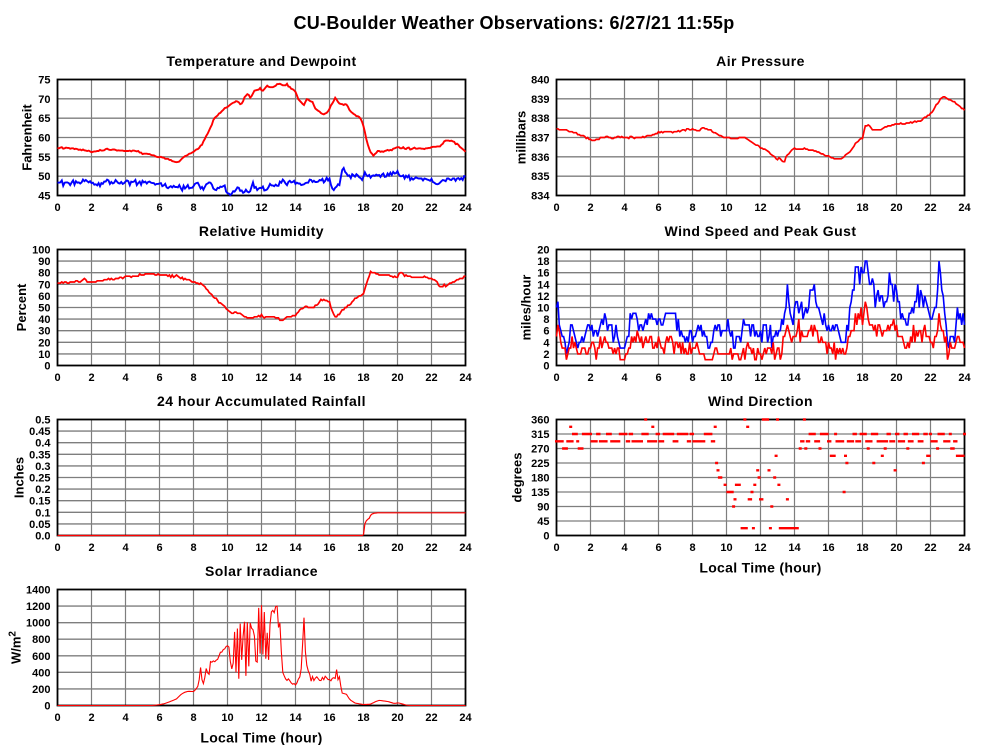 This screenshot has height=745, width=1000. Describe the element at coordinates (540, 139) in the screenshot. I see `svg-text: 837` at that location.